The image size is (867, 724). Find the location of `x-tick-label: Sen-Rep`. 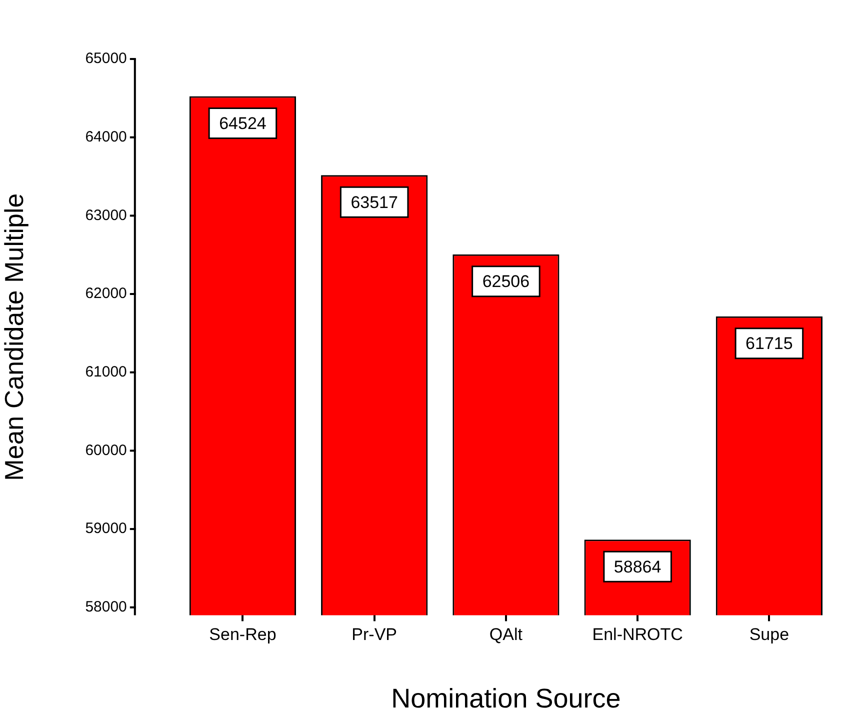

x-tick-label: Sen-Rep is located at coordinates (242, 634).